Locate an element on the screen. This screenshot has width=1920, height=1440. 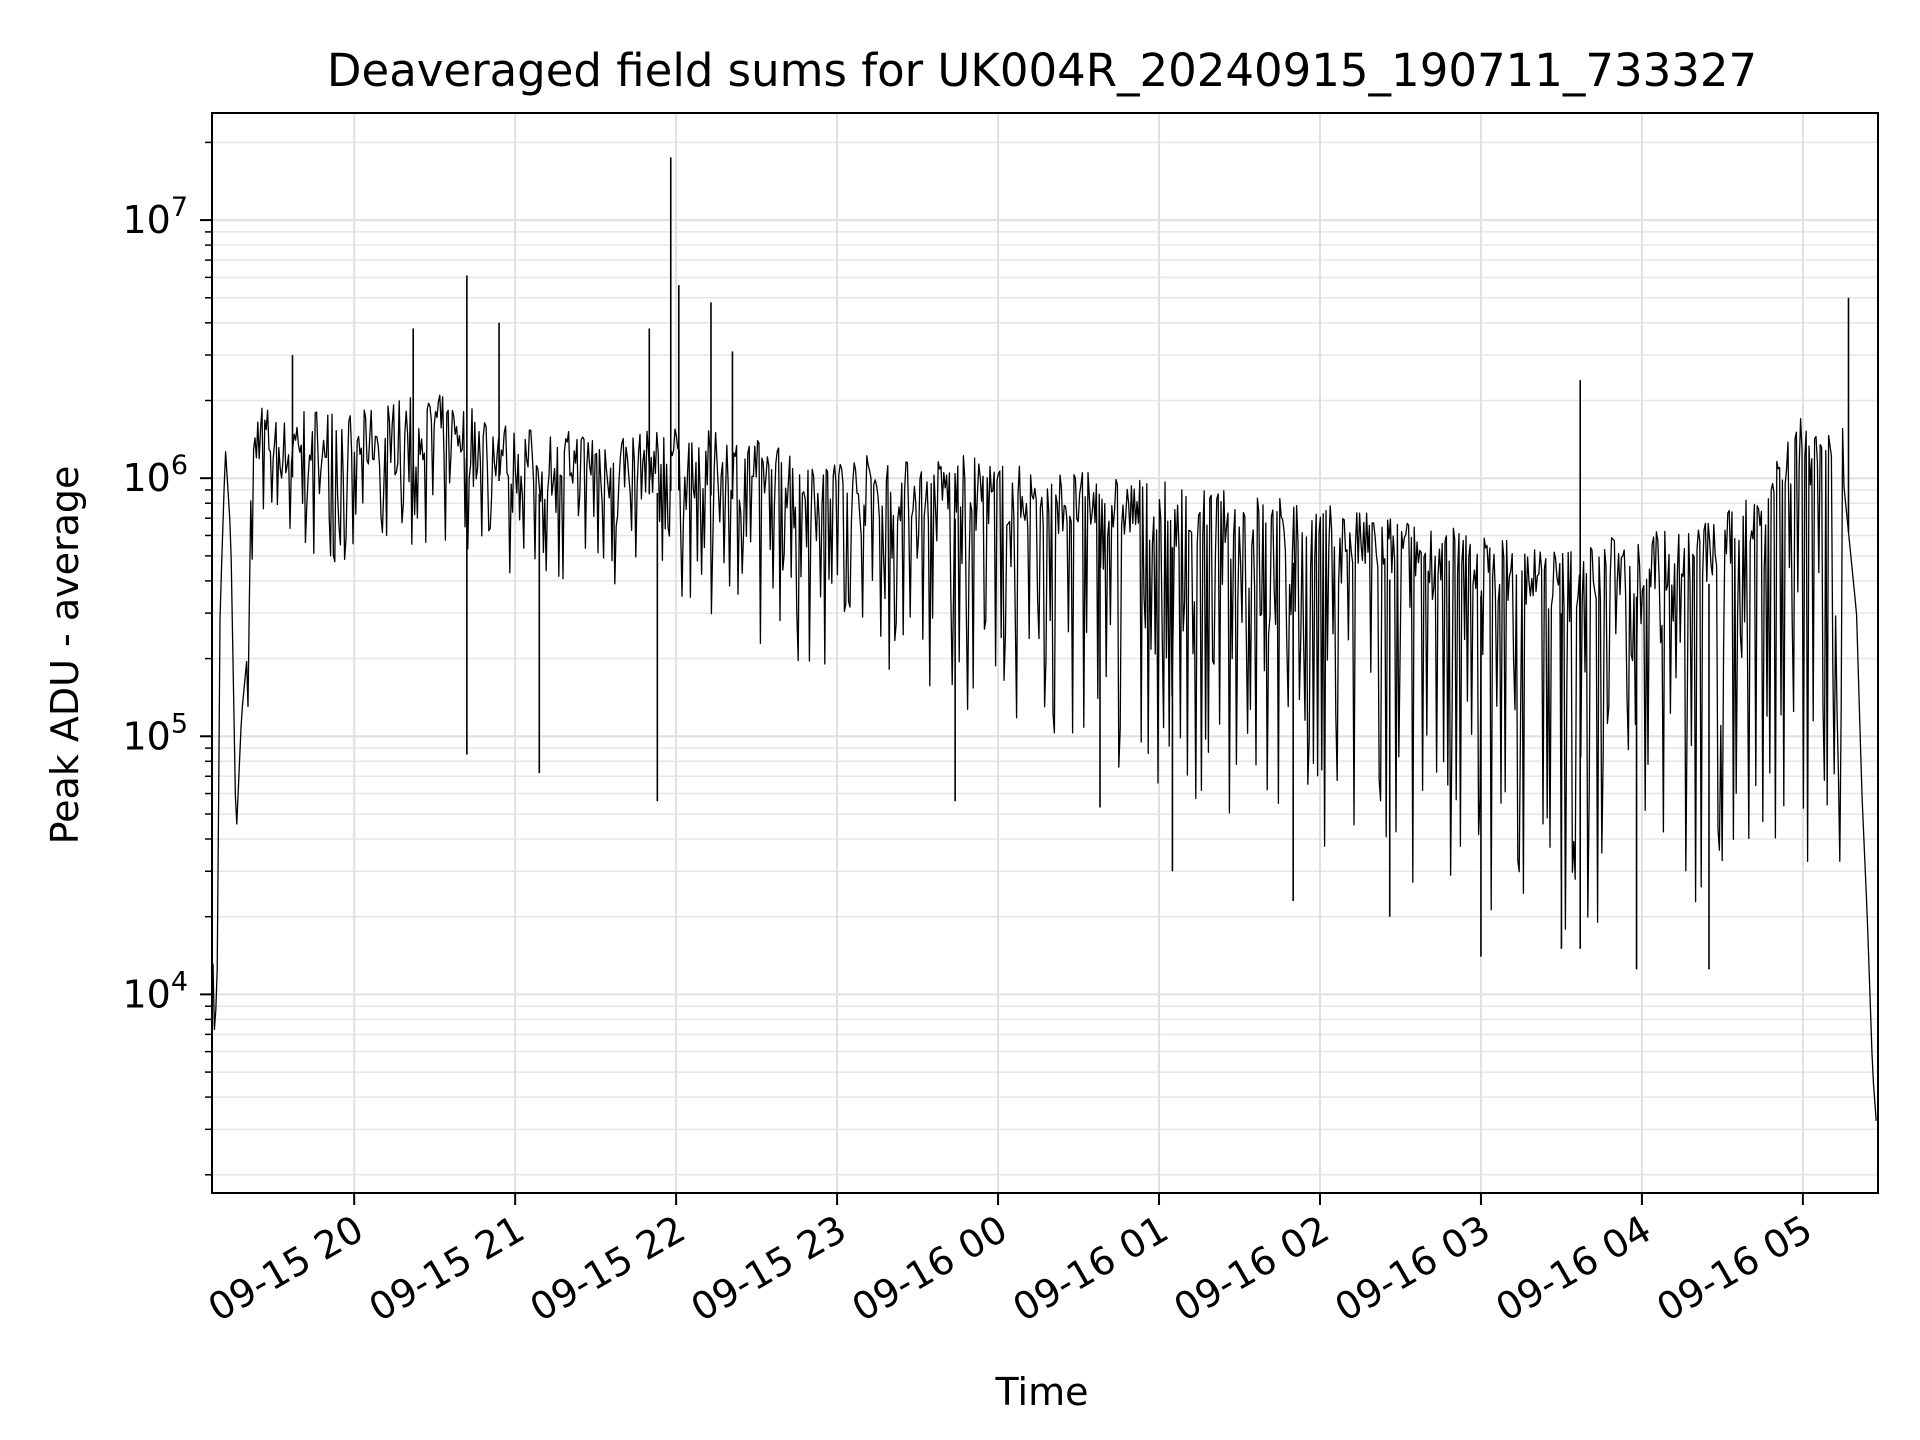
y-tick-label: 107 is located at coordinates (155, 217).